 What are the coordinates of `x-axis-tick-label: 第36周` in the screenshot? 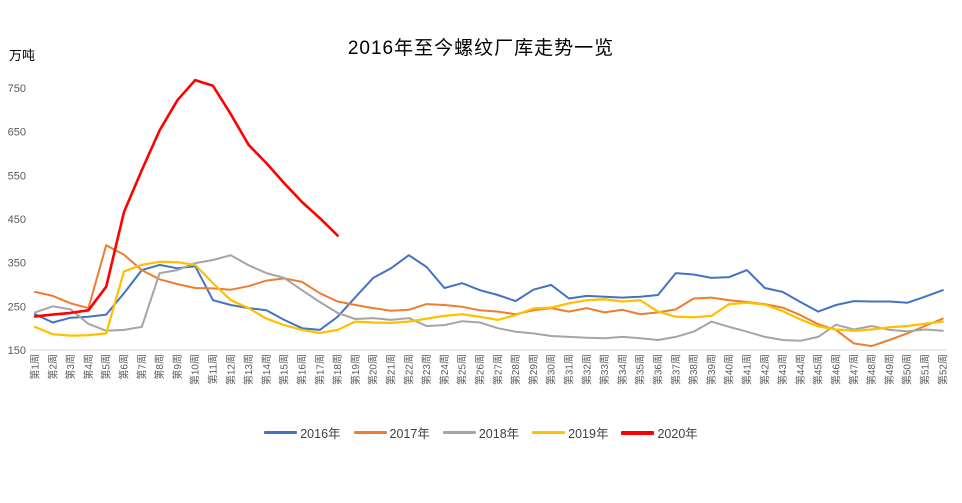 It's located at (658, 369).